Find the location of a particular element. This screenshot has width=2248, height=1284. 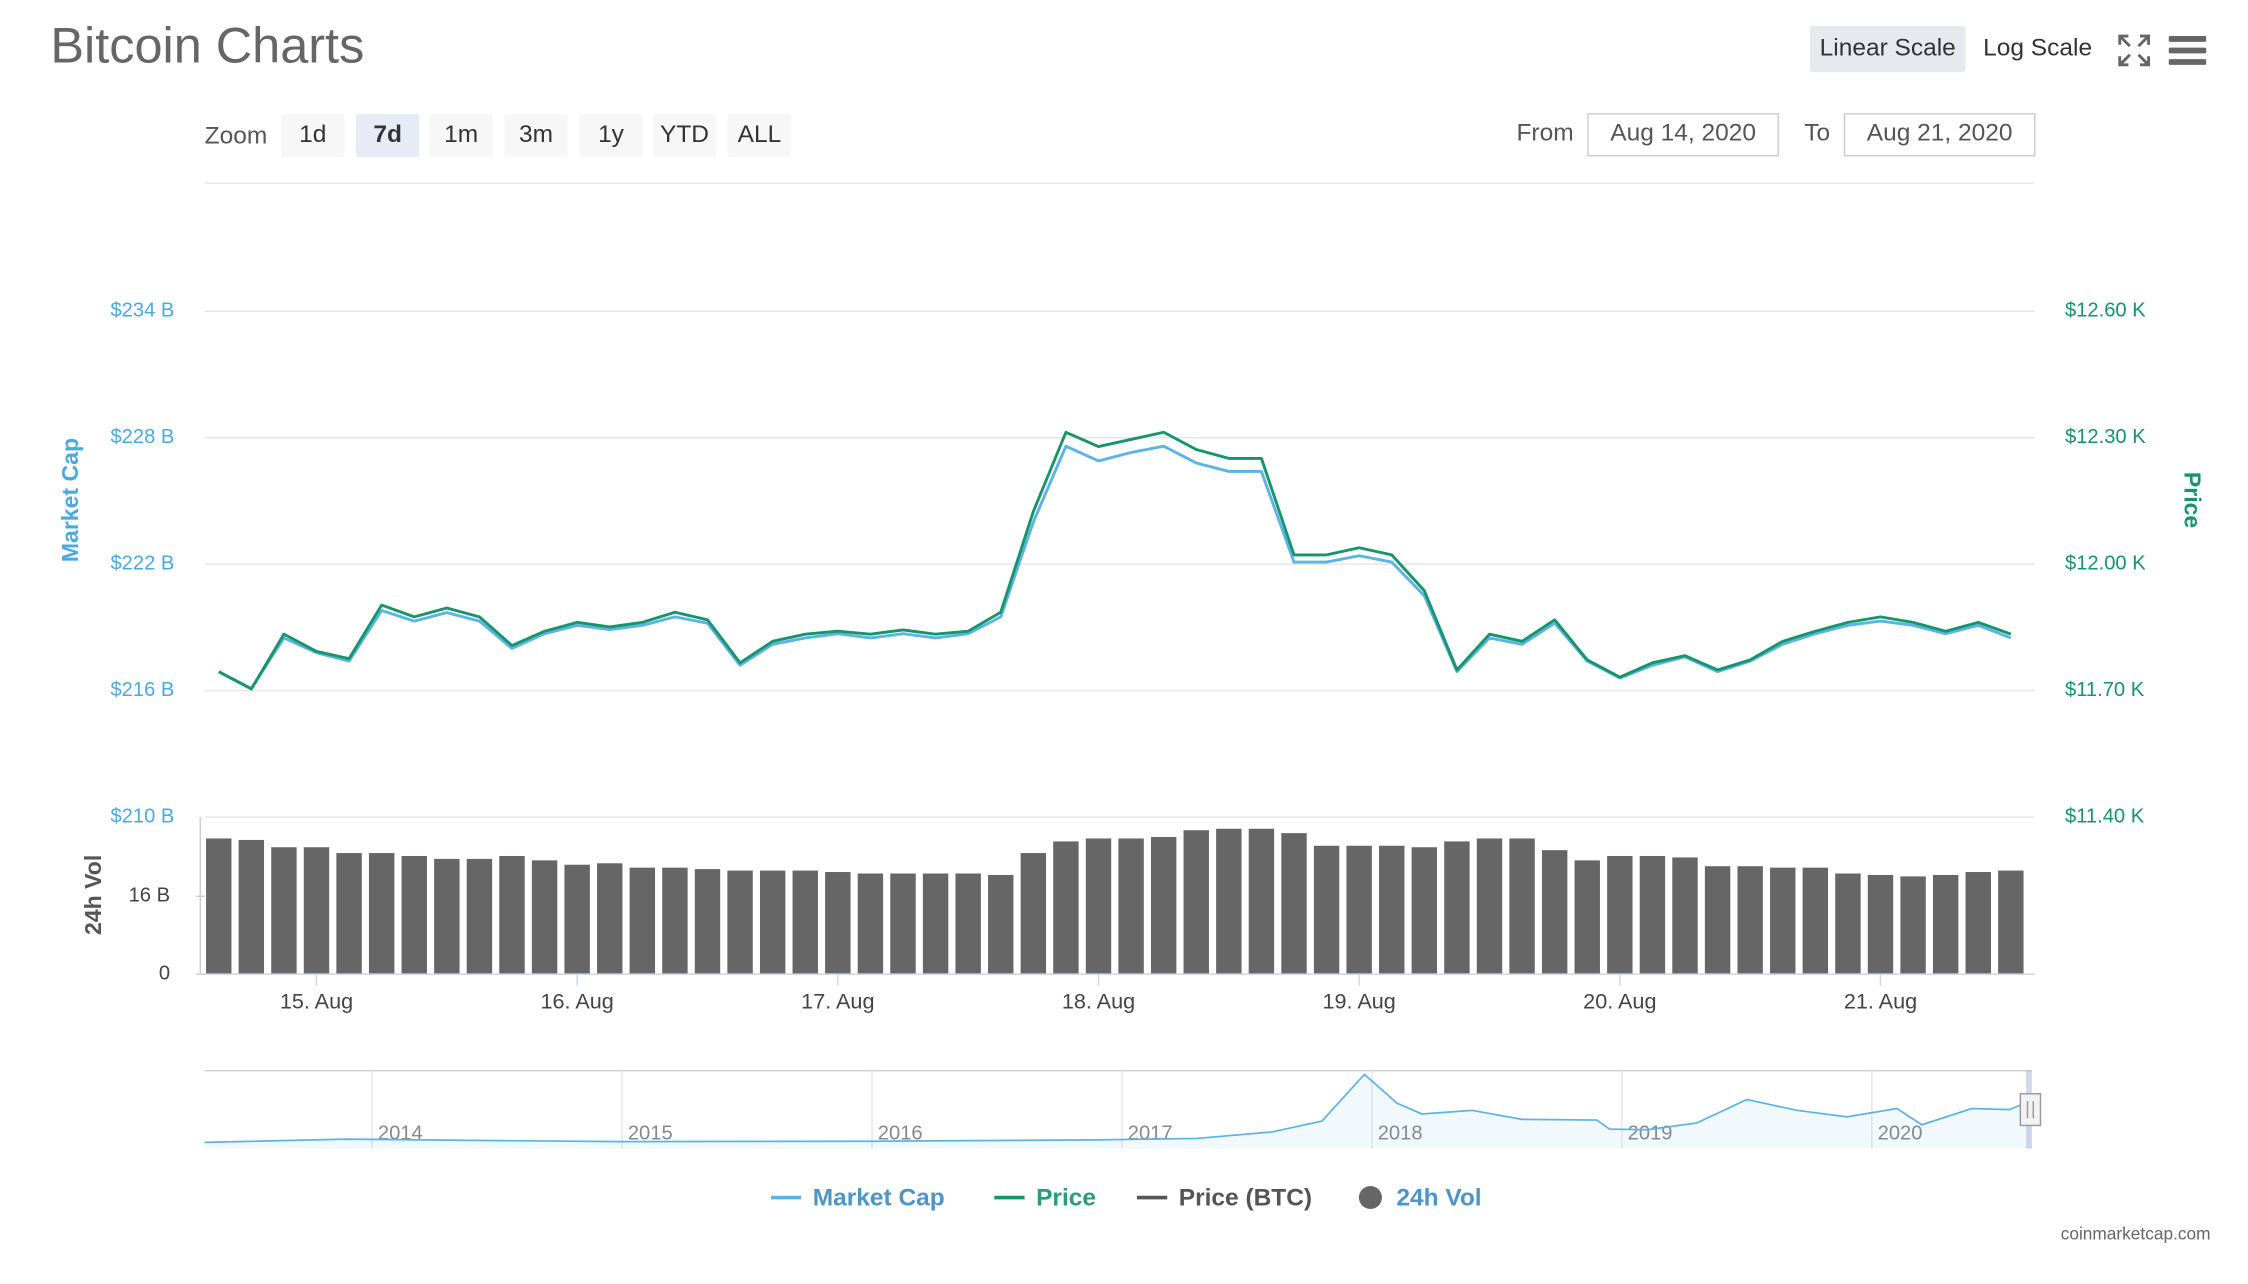

log-scale-label: Log Scale is located at coordinates (2037, 47).